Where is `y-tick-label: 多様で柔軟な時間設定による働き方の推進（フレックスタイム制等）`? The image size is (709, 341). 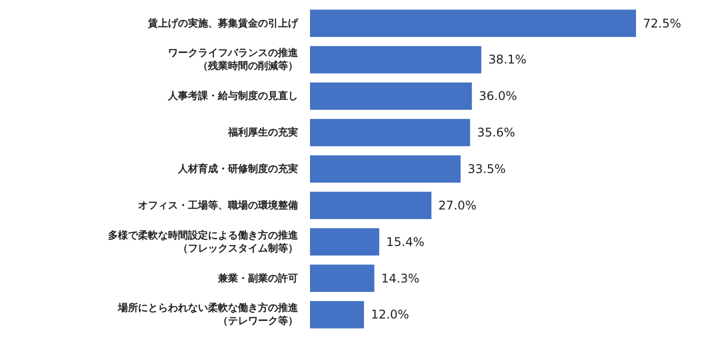 y-tick-label: 多様で柔軟な時間設定による働き方の推進（フレックスタイム制等） is located at coordinates (203, 241).